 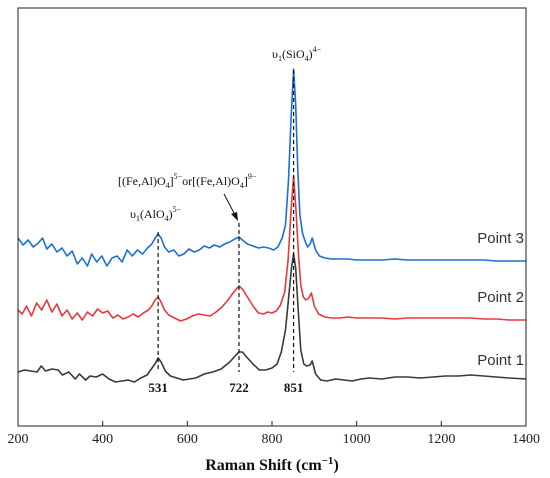 What do you see at coordinates (187, 181) in the screenshot?
I see `annotation-feal-o4: [(Fe,Al)O4]5−or[(Fe,Al)O4]9−` at bounding box center [187, 181].